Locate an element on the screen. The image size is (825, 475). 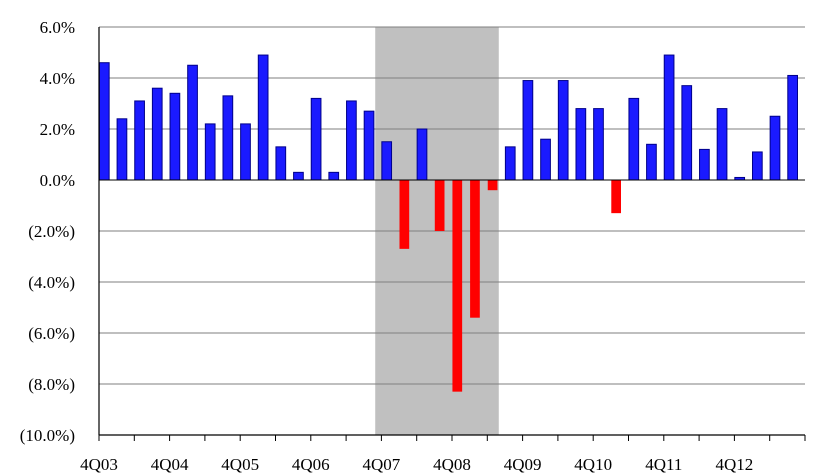
x-tick-label: 4Q09 is located at coordinates (523, 464).